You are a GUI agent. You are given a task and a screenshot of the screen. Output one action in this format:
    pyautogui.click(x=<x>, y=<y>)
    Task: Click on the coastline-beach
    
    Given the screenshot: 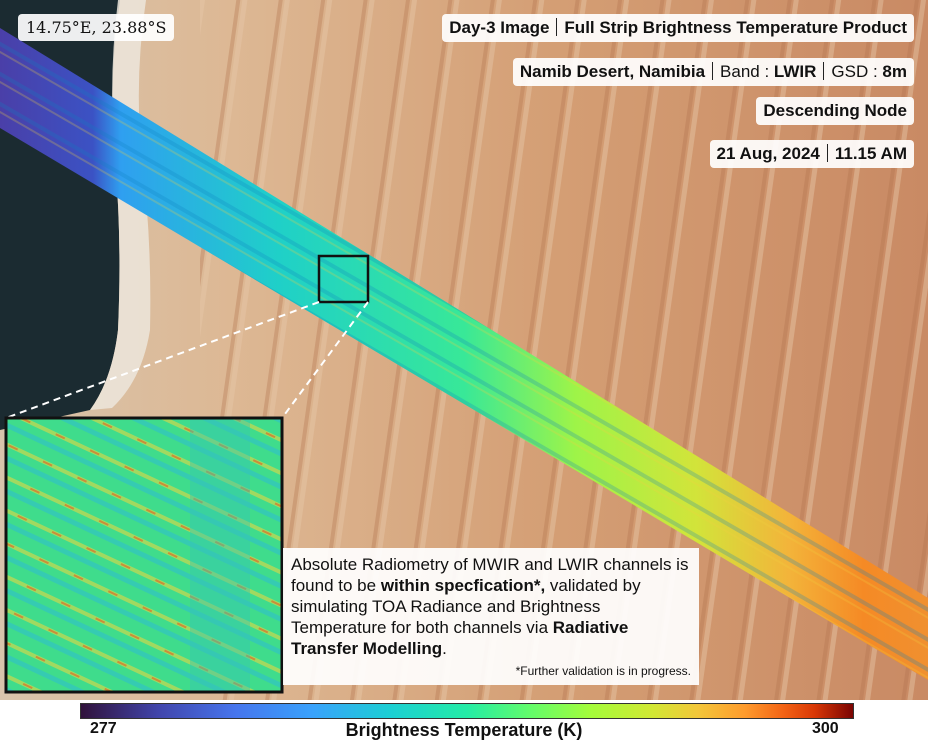 What is the action you would take?
    pyautogui.click(x=120, y=205)
    